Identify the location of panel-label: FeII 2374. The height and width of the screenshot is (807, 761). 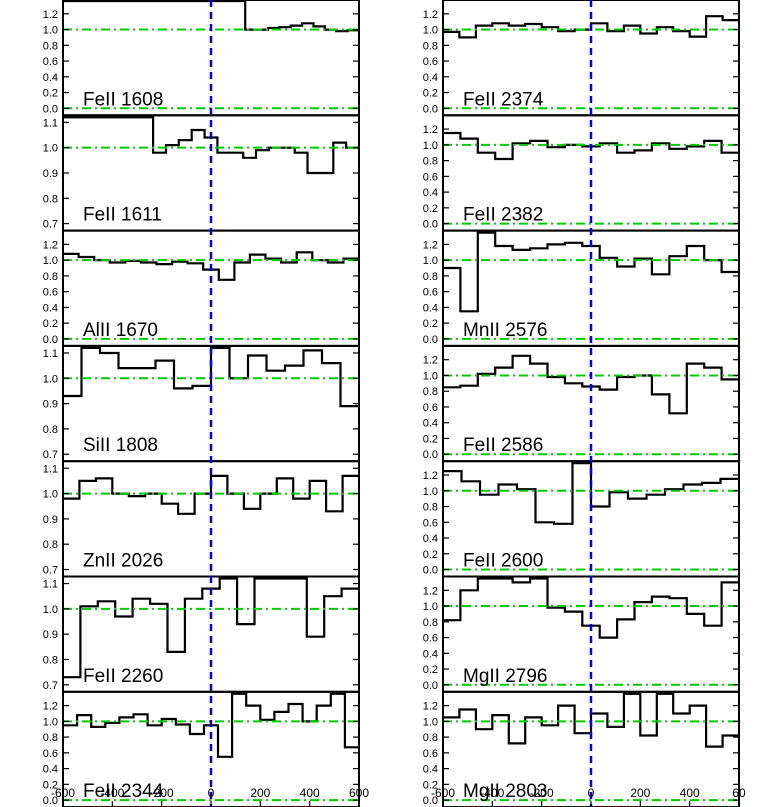
(503, 99).